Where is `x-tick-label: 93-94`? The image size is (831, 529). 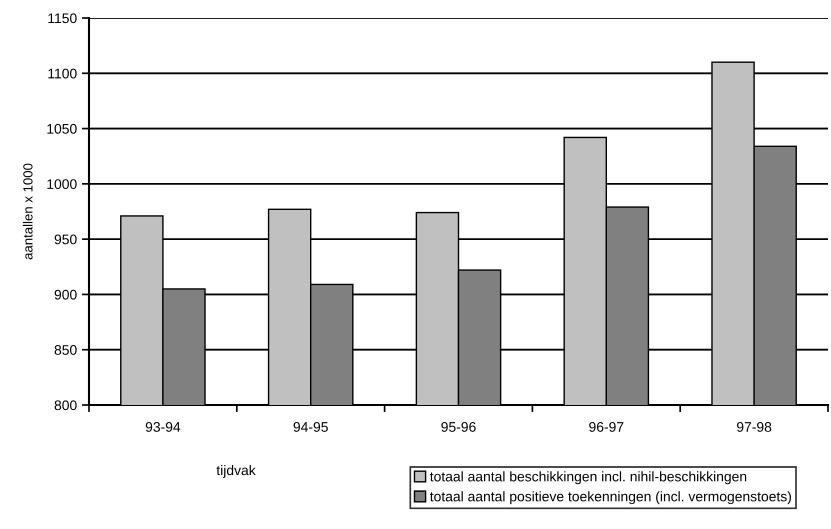 x-tick-label: 93-94 is located at coordinates (163, 427).